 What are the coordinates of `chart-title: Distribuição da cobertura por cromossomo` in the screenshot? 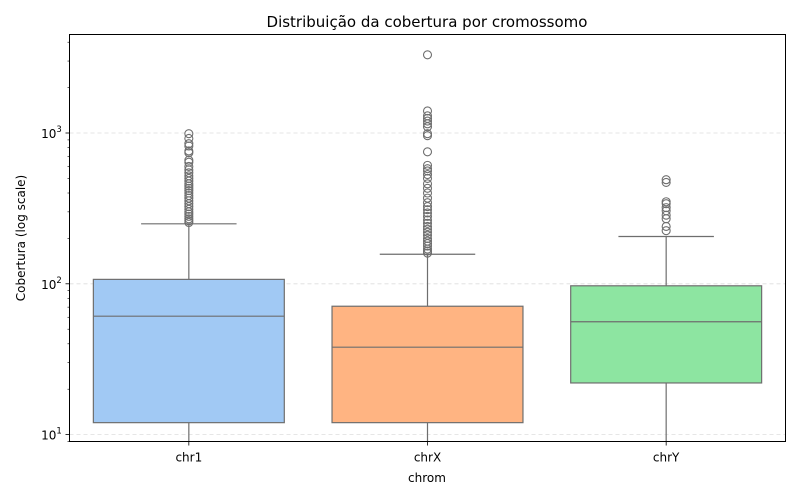 It's located at (427, 22).